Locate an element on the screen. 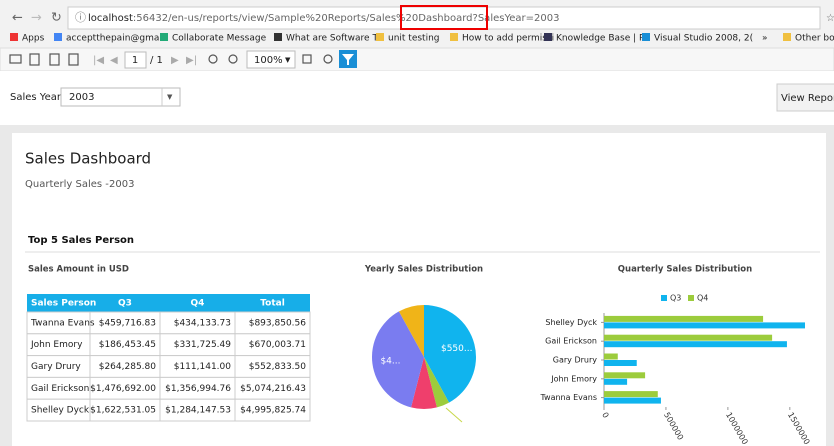  table-cell: Twanna Evans is located at coordinates (62, 323).